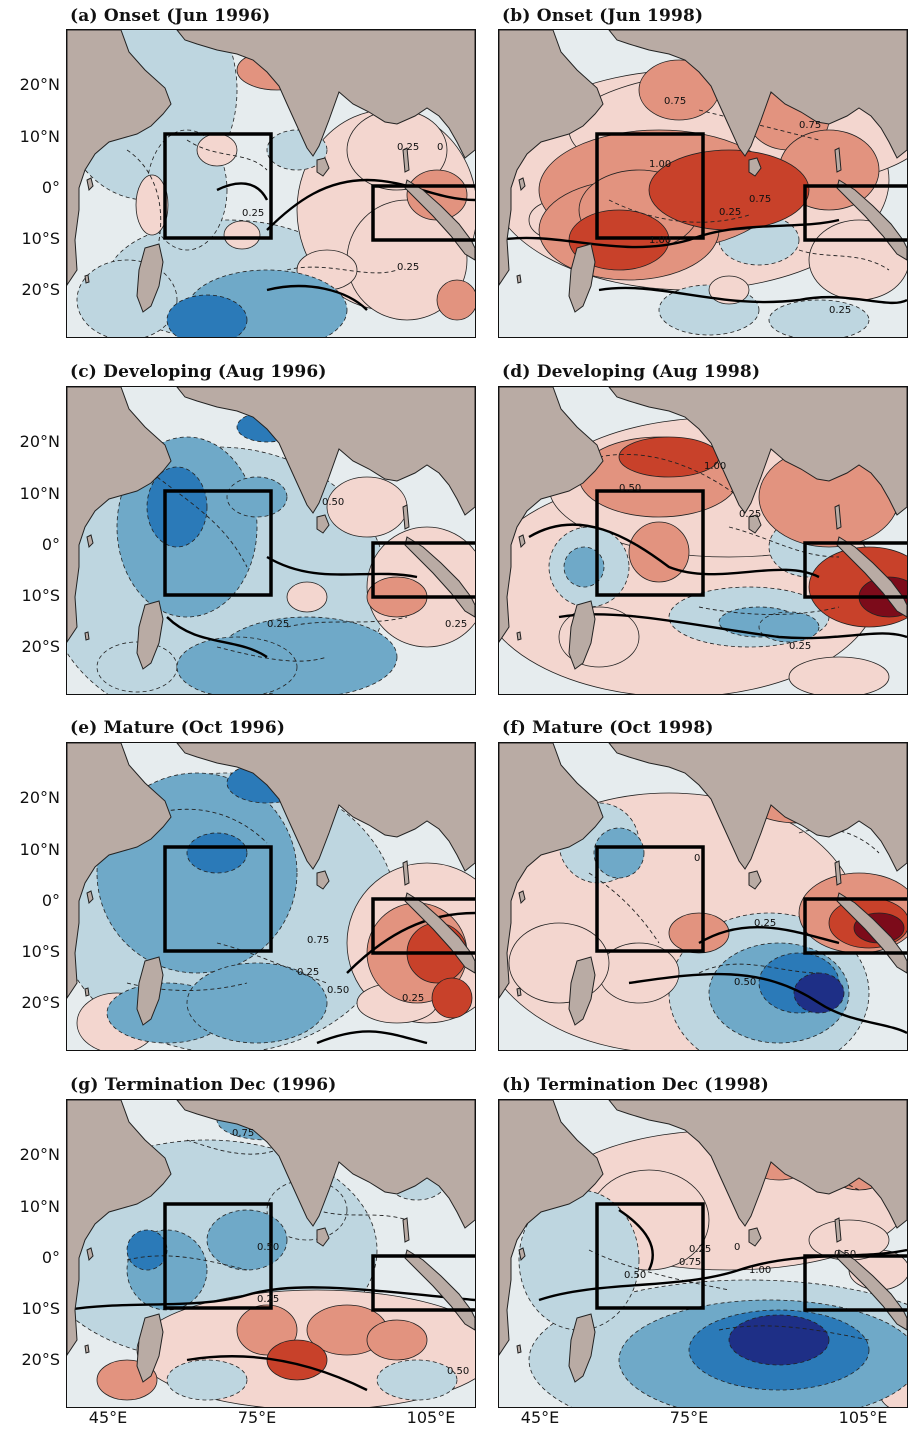  What do you see at coordinates (39, 493) in the screenshot?
I see `lat-label: 10°N` at bounding box center [39, 493].